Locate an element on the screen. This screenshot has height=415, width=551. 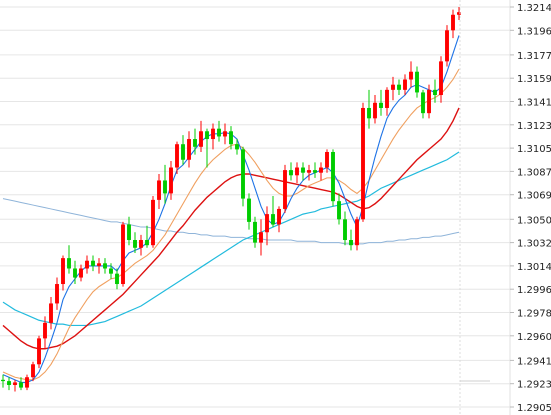
y-tick-label: 1.2905 is located at coordinates (534, 408).